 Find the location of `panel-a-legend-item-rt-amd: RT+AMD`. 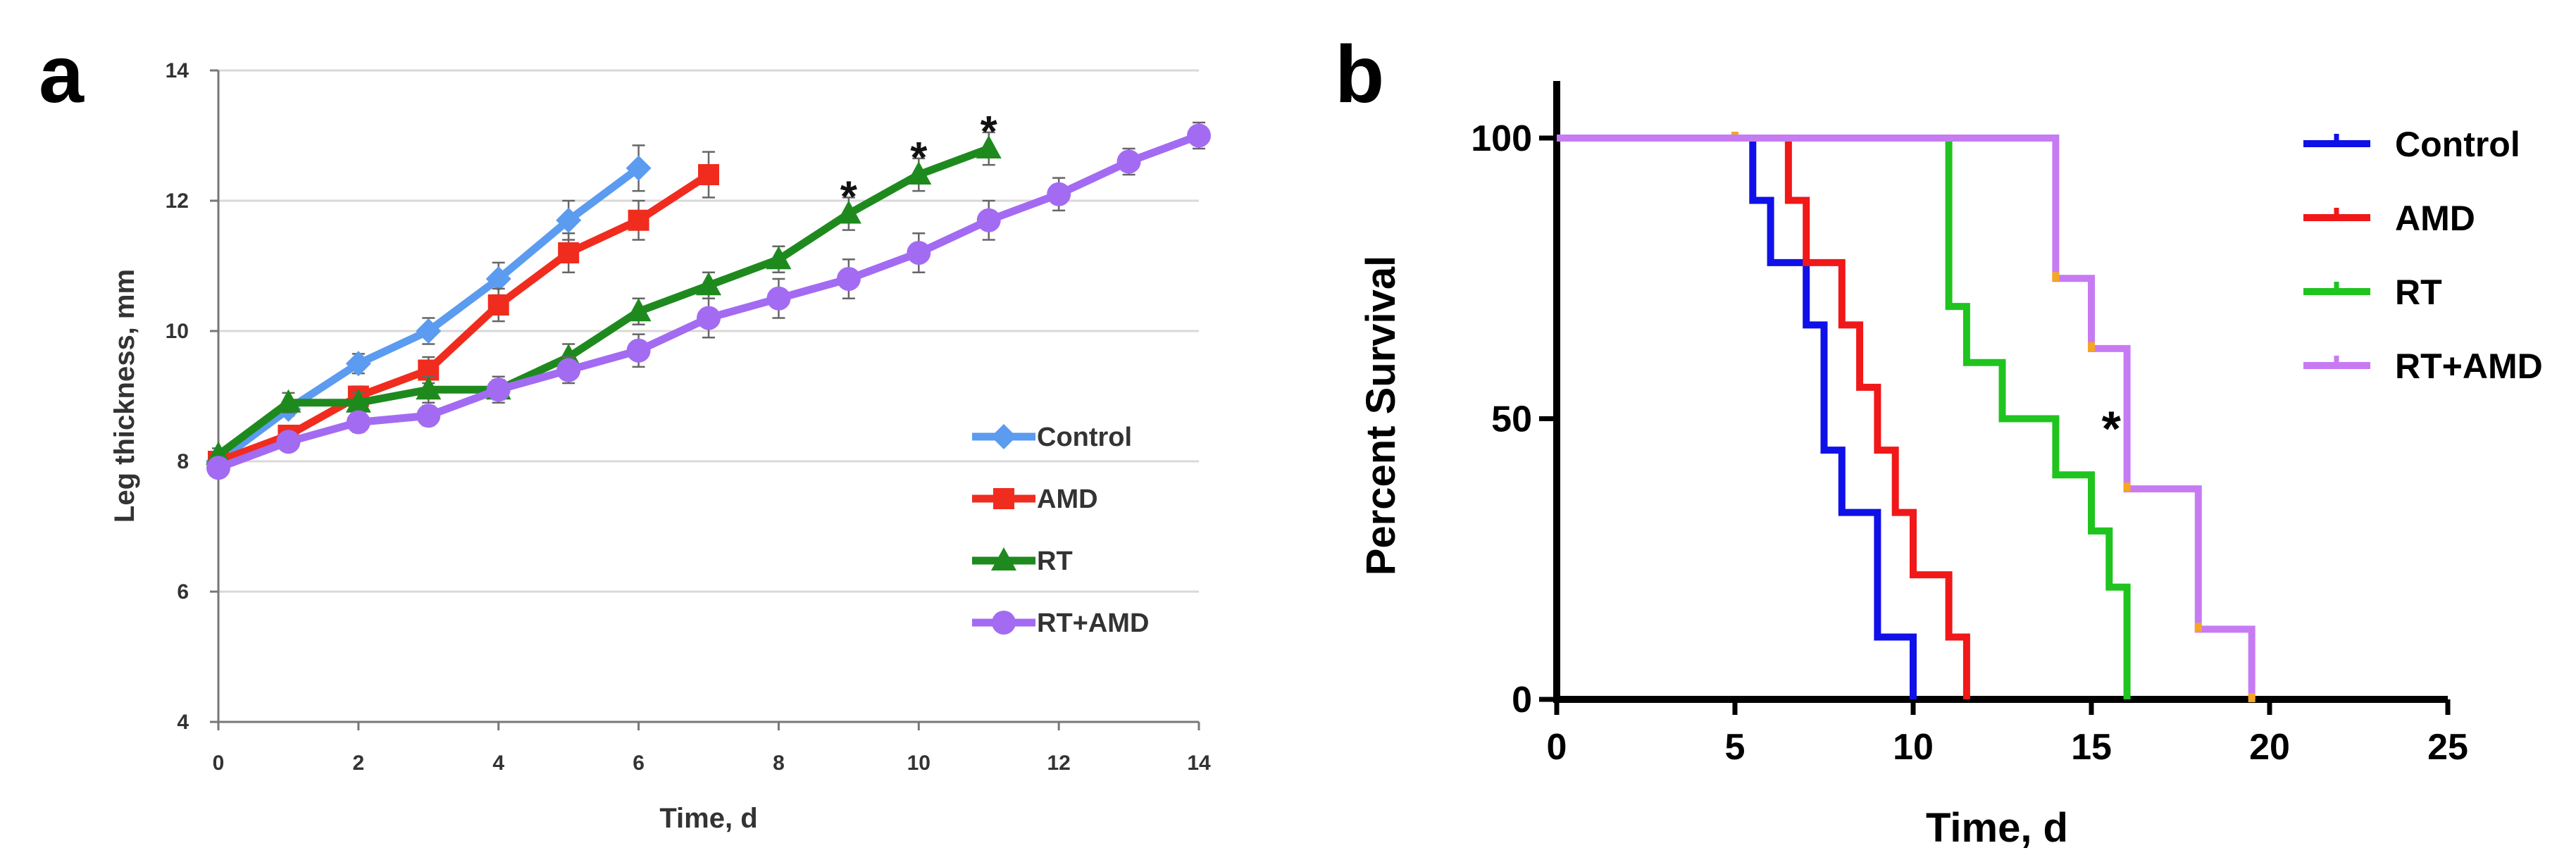

panel-a-legend-item-rt-amd: RT+AMD is located at coordinates (1060, 623).